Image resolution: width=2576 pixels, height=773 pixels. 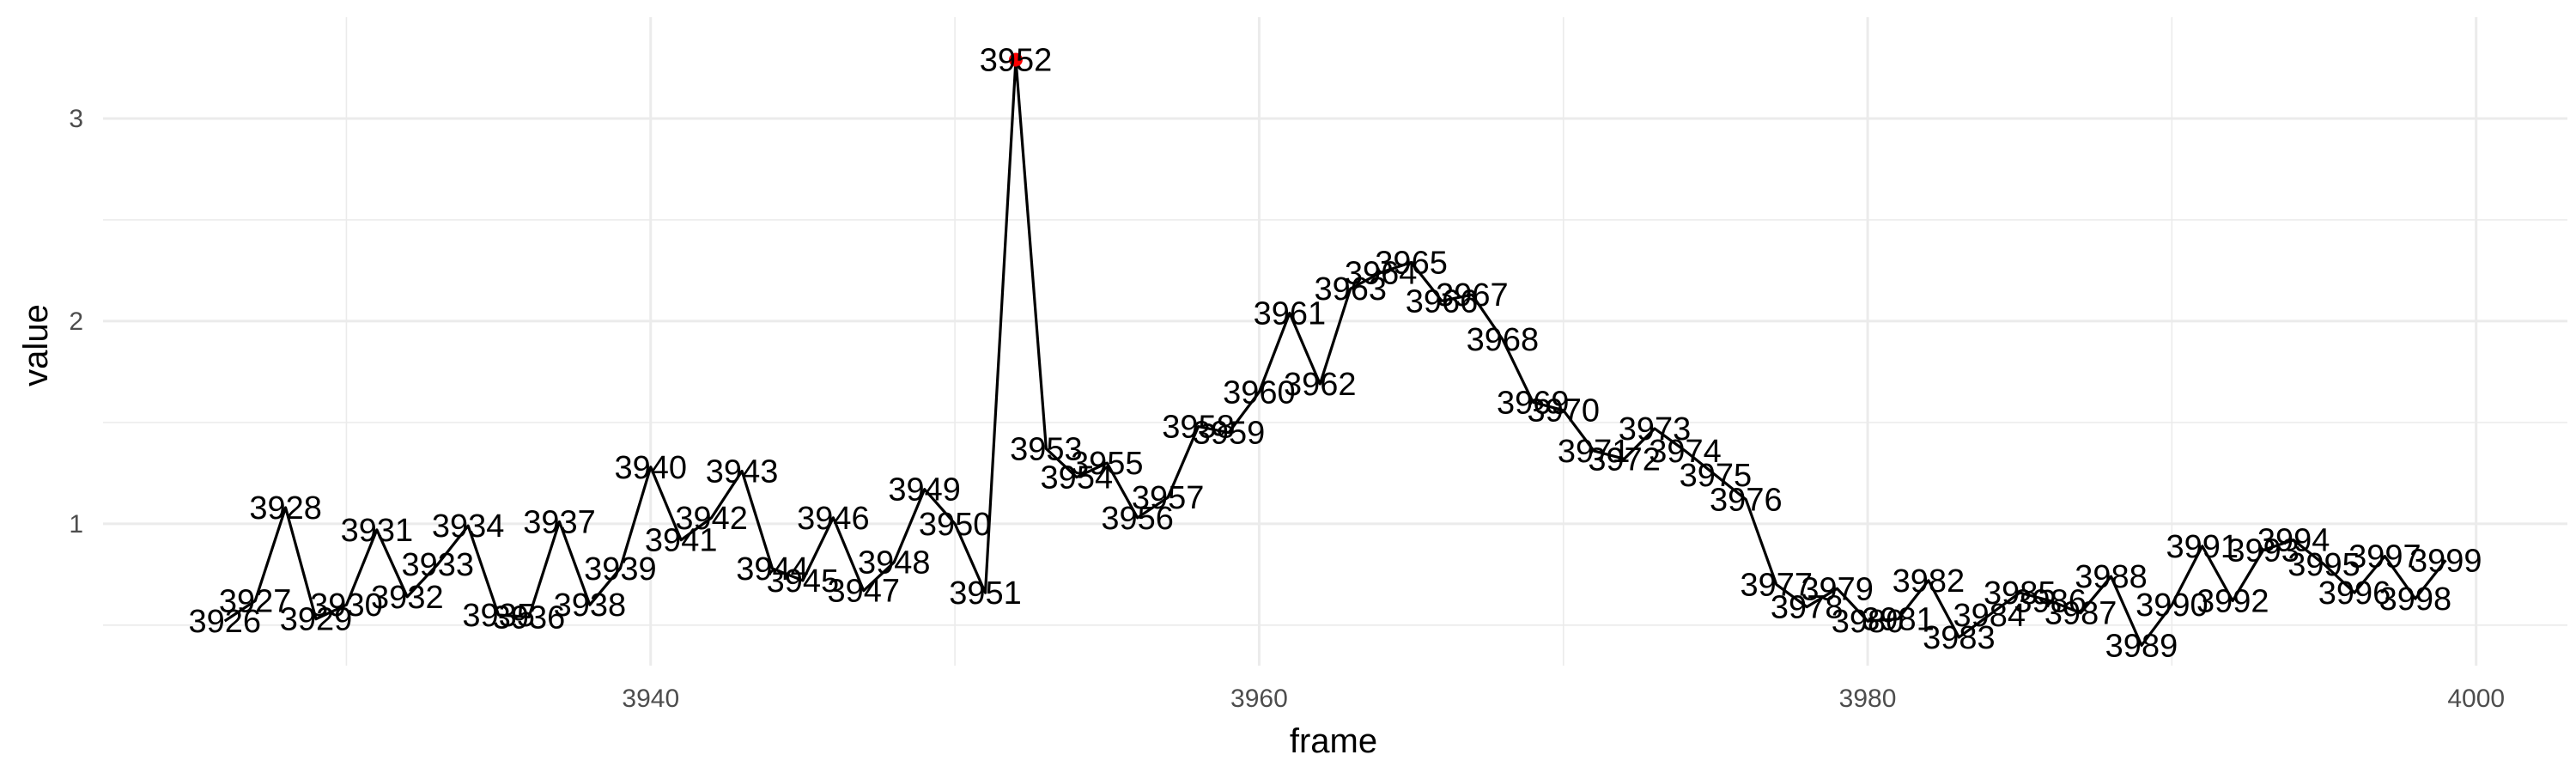 I want to click on y-tick-label: 1, so click(x=76, y=524).